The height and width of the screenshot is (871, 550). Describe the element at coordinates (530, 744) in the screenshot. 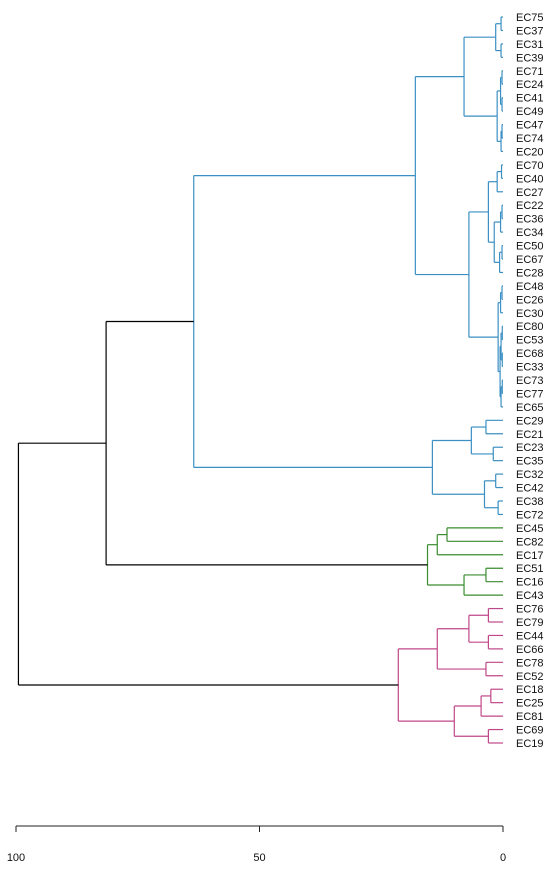

I see `leaf-label: EC19` at that location.